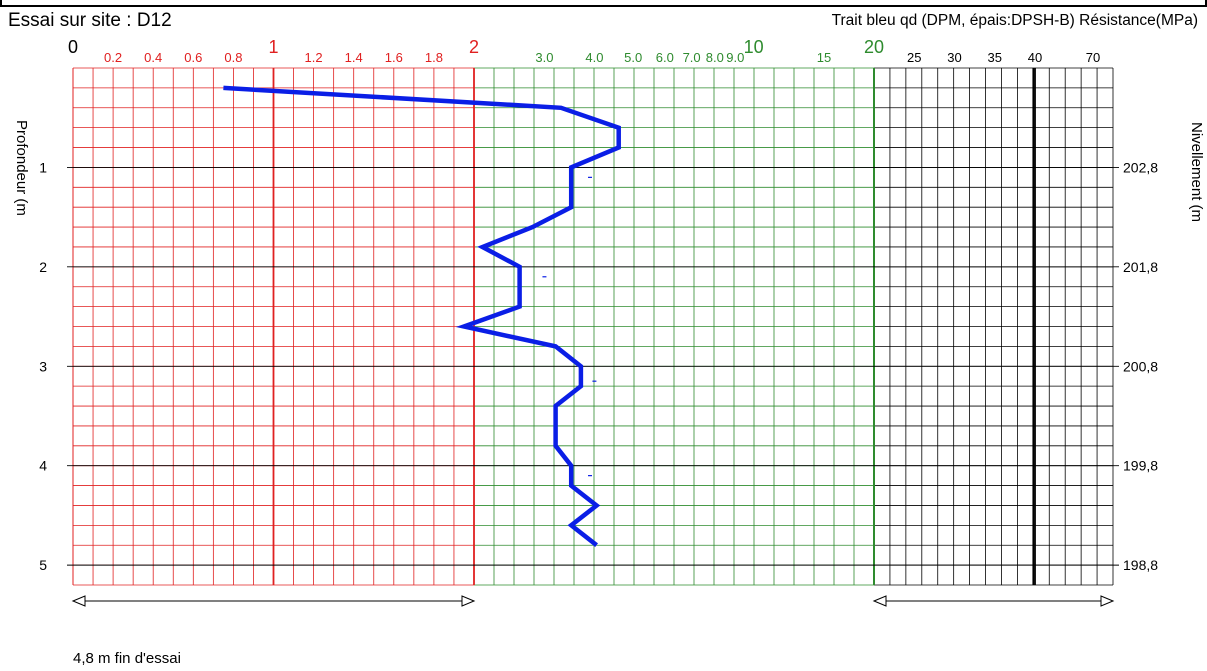  What do you see at coordinates (113, 57) in the screenshot?
I see `x-tick-minor: 0.2` at bounding box center [113, 57].